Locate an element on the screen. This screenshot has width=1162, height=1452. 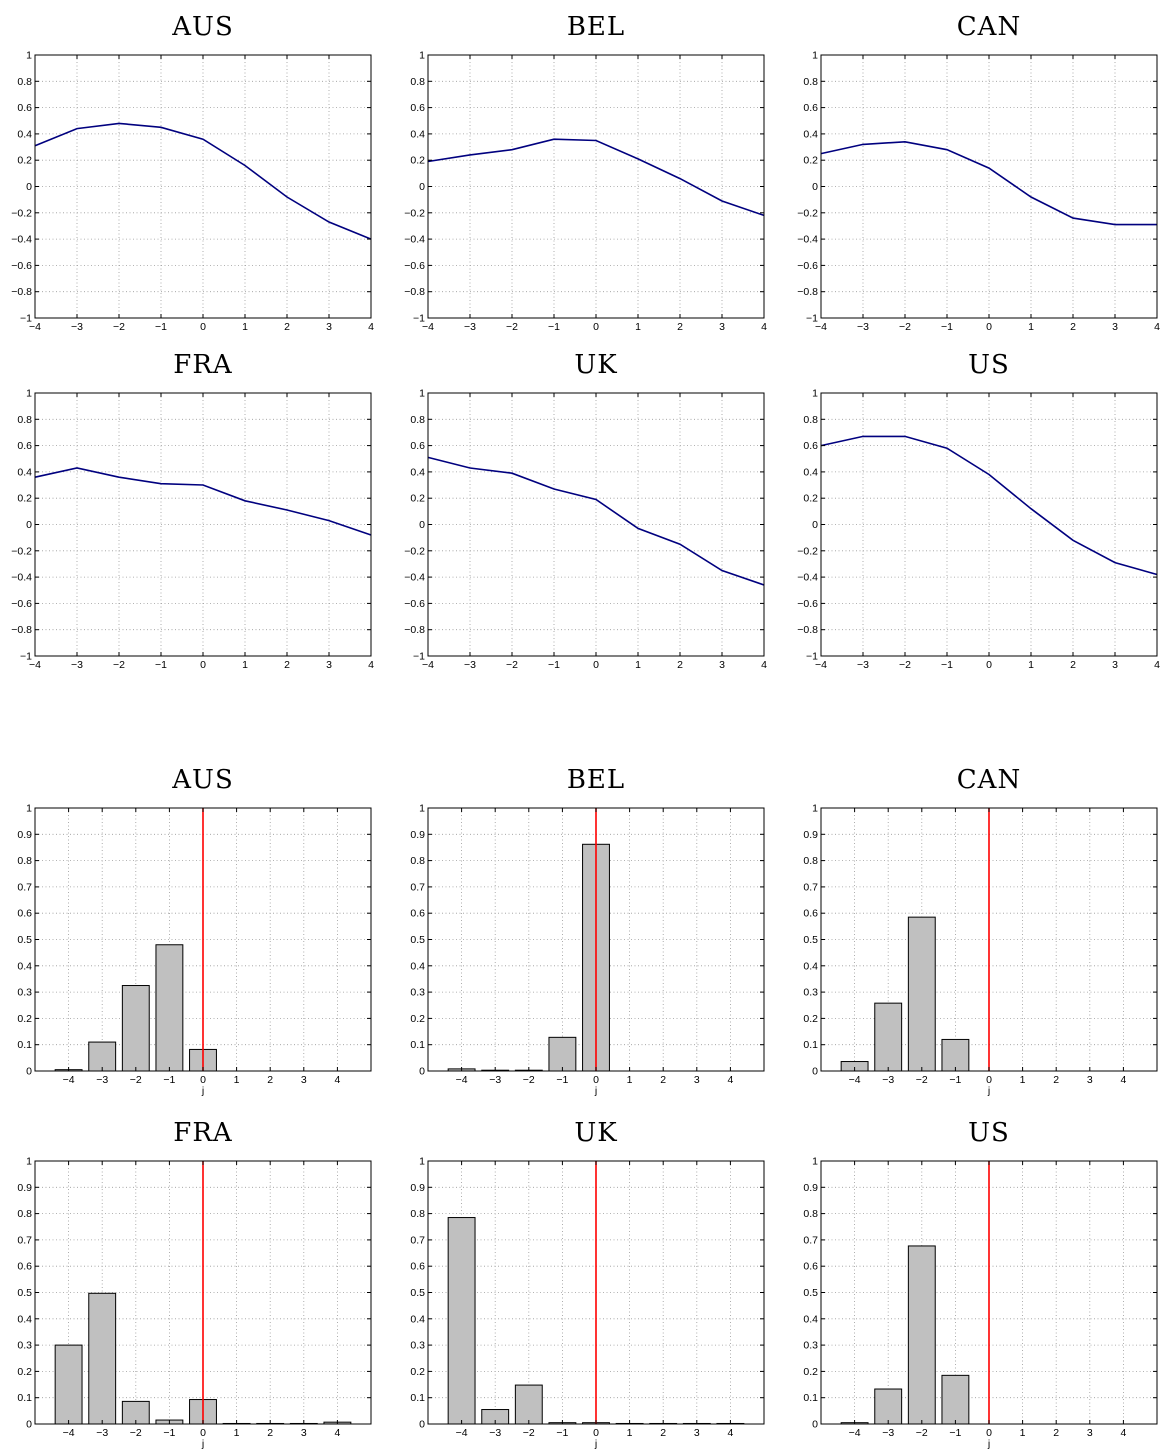
chart-title: UK is located at coordinates (595, 1133).